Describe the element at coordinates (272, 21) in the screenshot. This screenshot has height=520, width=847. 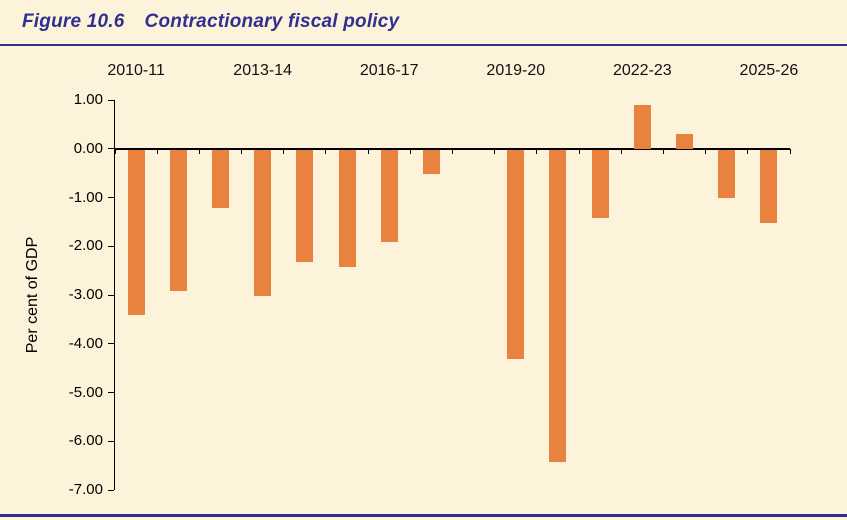
I see `figure-title-text: Contractionary fiscal policy` at that location.